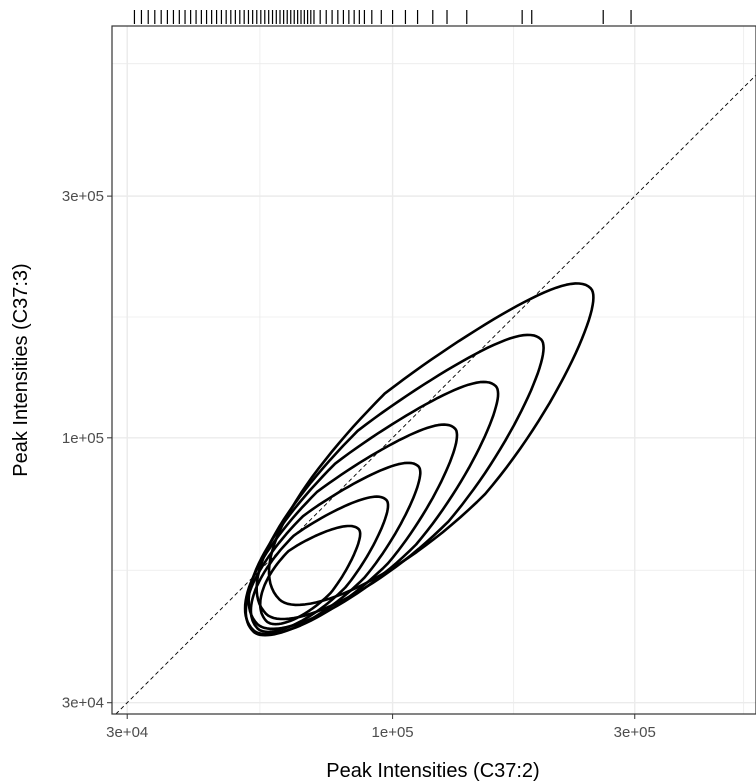  What do you see at coordinates (635, 732) in the screenshot?
I see `x-tick-label: 3e+05` at bounding box center [635, 732].